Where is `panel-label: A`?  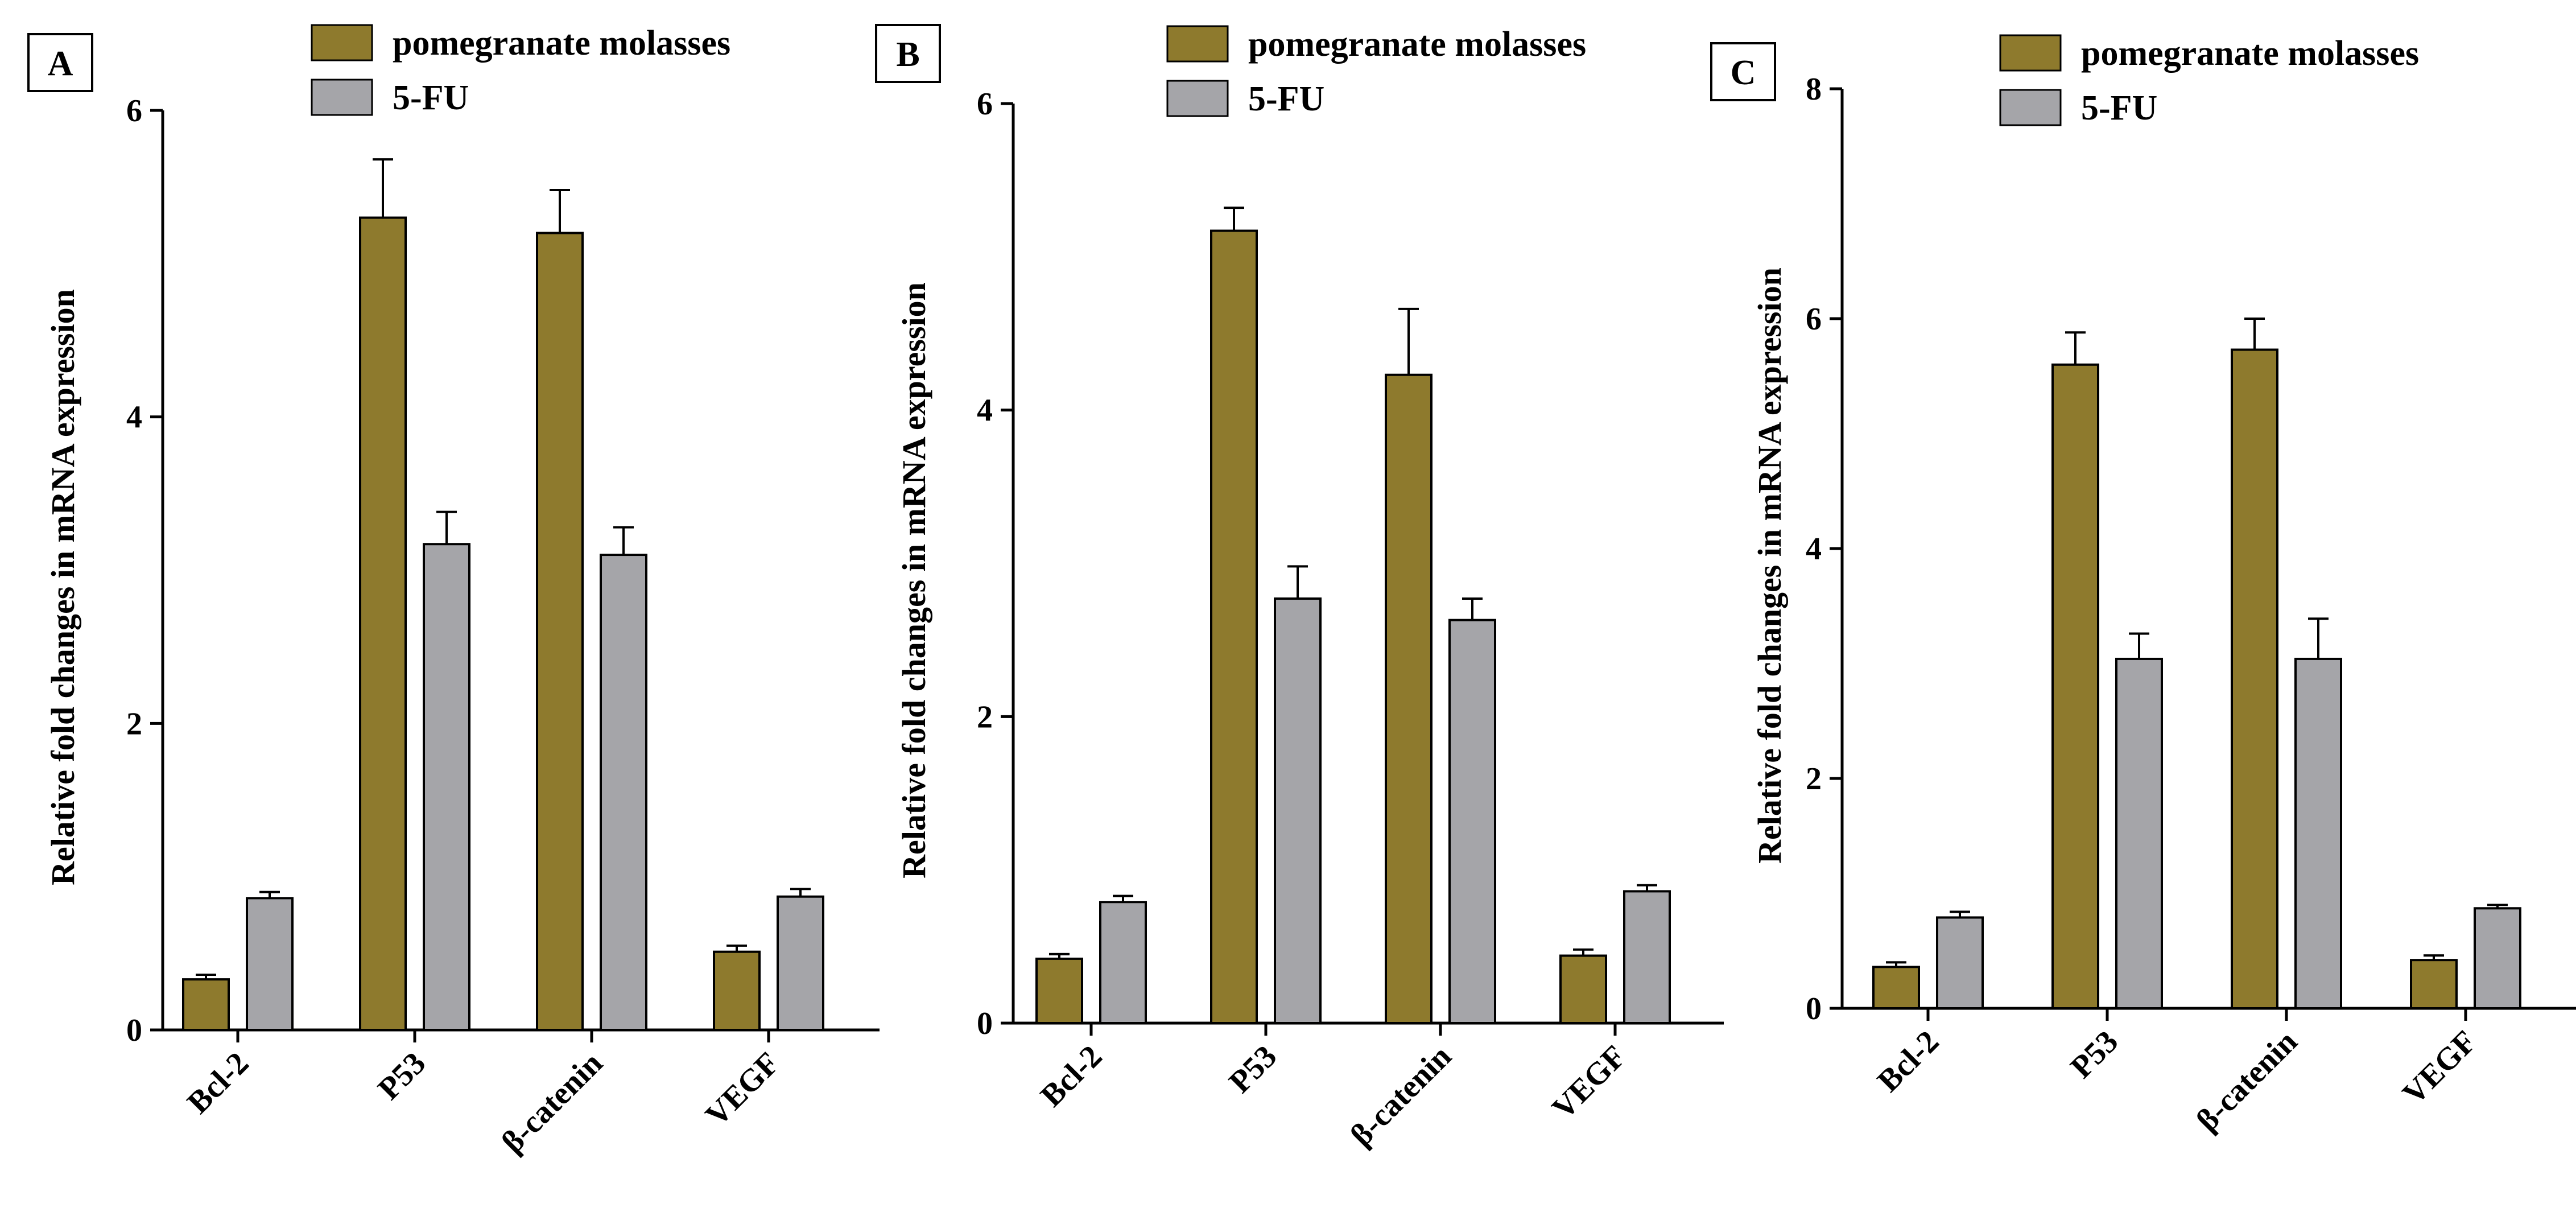 panel-label: A is located at coordinates (61, 63).